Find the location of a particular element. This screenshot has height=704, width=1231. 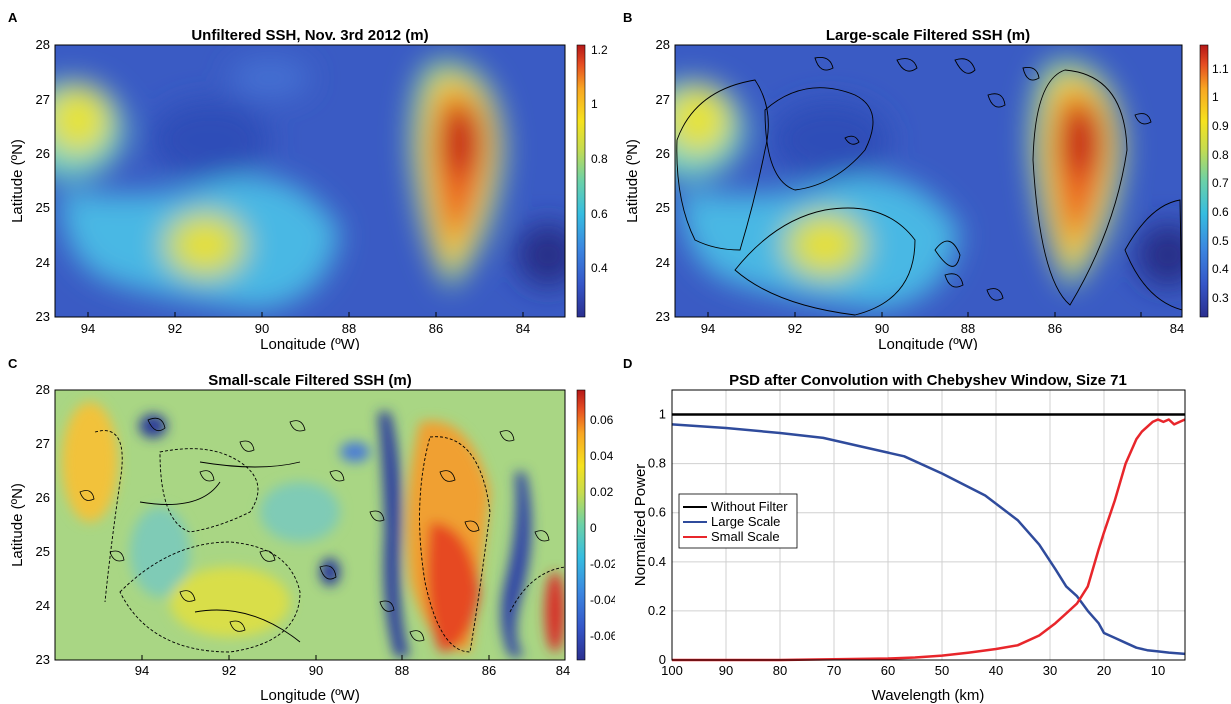

colorbar-tick-label: 0.9 is located at coordinates (1220, 126).